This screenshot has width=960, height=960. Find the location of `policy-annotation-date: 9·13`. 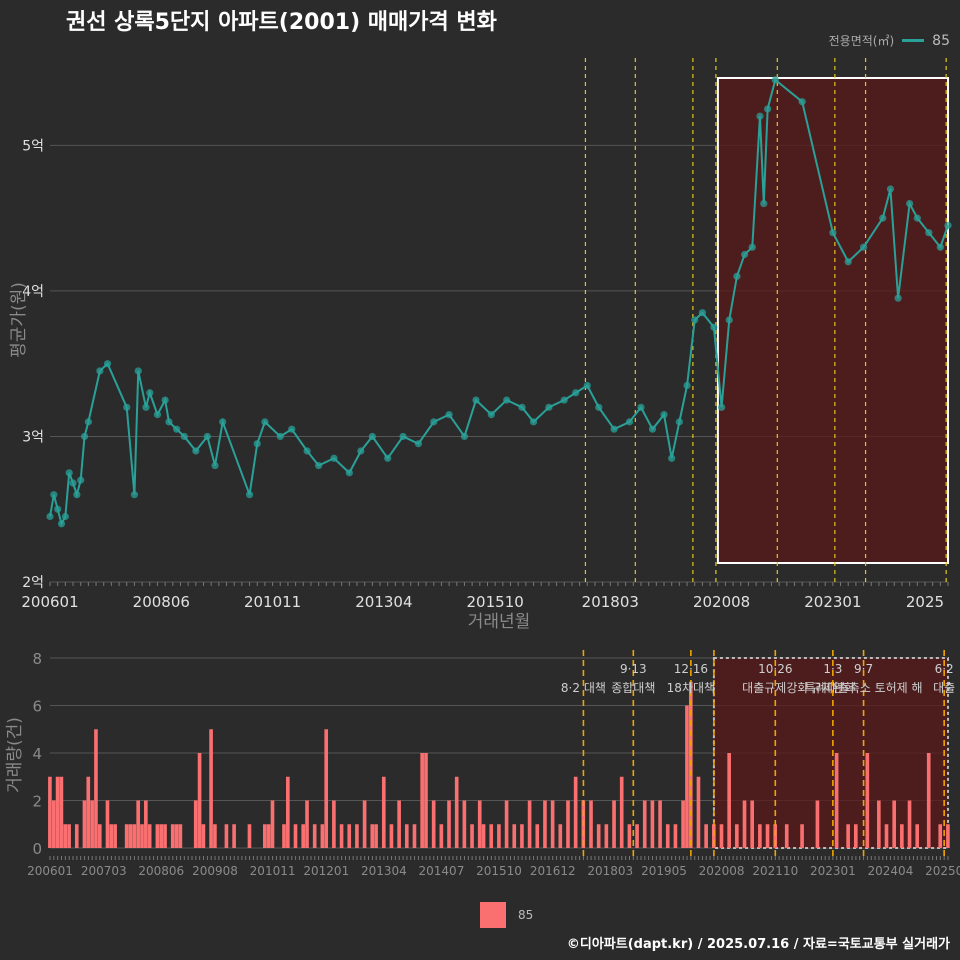

policy-annotation-date: 9·13 is located at coordinates (633, 669).